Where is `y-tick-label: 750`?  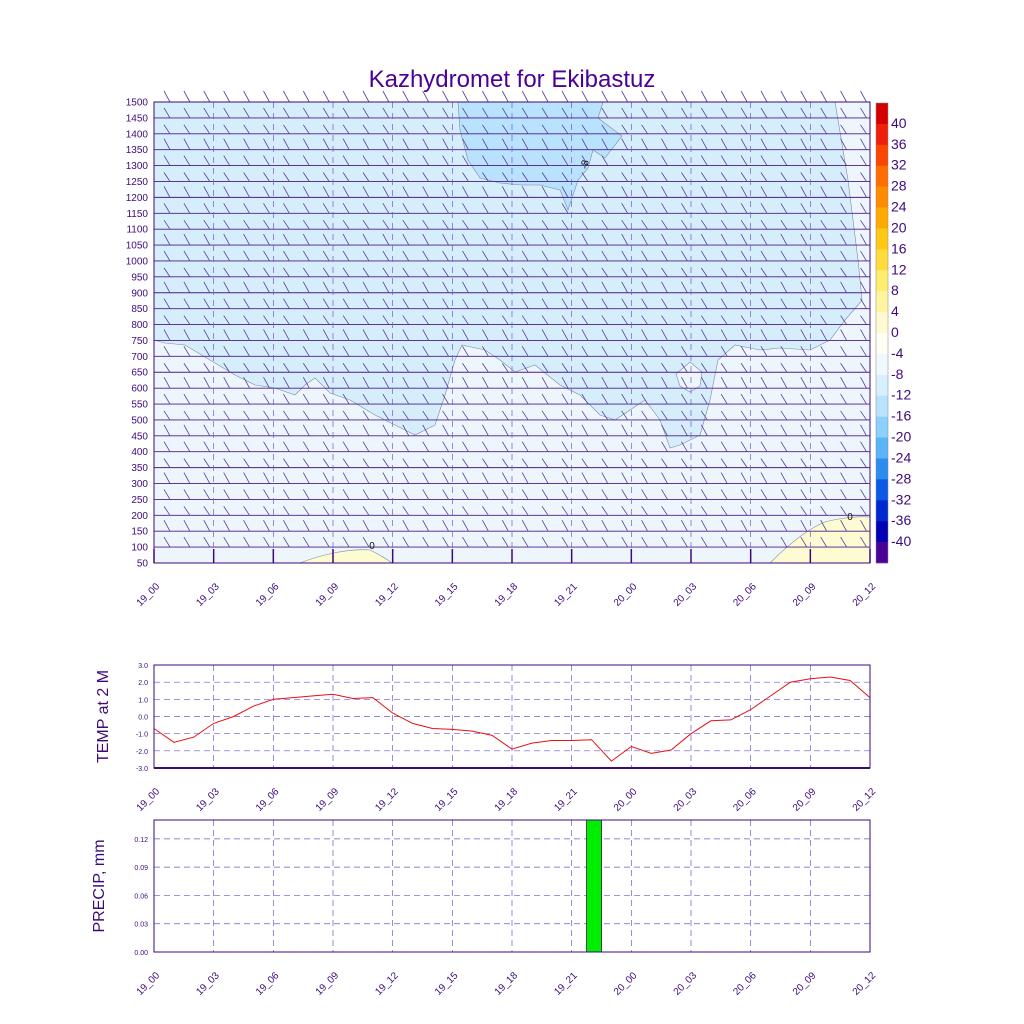
y-tick-label: 750 is located at coordinates (139, 341).